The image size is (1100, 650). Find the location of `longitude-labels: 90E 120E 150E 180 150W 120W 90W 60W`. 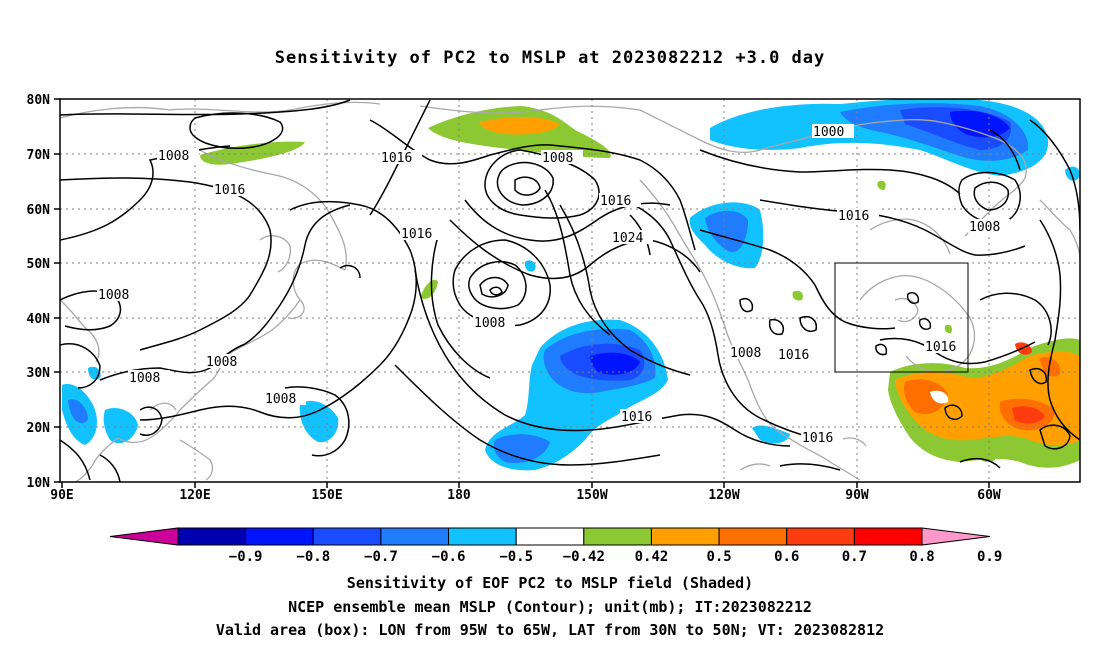

longitude-labels: 90E 120E 150E 180 150W 120W 90W 60W is located at coordinates (525, 495).